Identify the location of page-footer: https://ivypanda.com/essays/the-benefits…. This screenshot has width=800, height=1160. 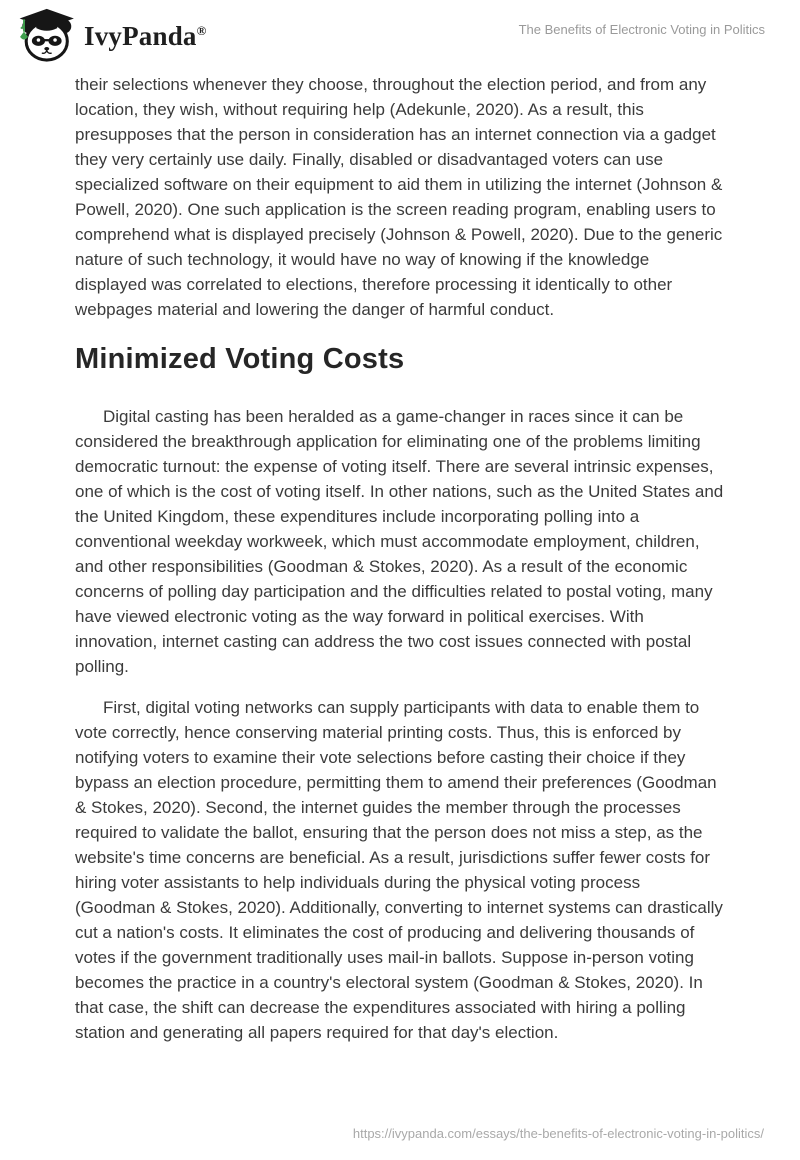
(558, 1133).